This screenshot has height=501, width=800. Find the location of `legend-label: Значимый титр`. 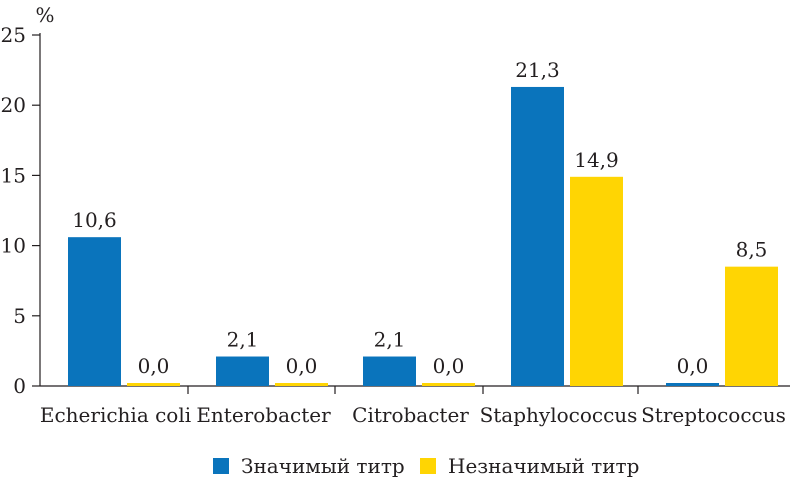

legend-label: Значимый титр is located at coordinates (323, 466).